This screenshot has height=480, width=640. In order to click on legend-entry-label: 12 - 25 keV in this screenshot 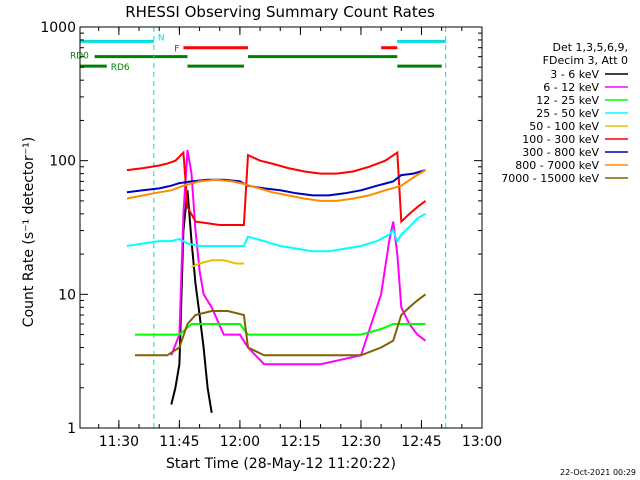, I will do `click(567, 100)`.